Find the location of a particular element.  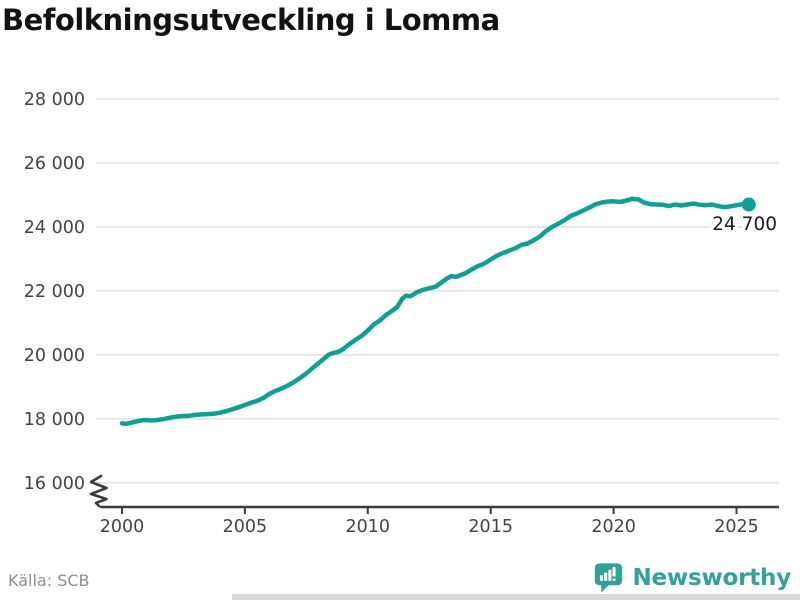

newsworthy-logo: Newsworthy is located at coordinates (692, 578).